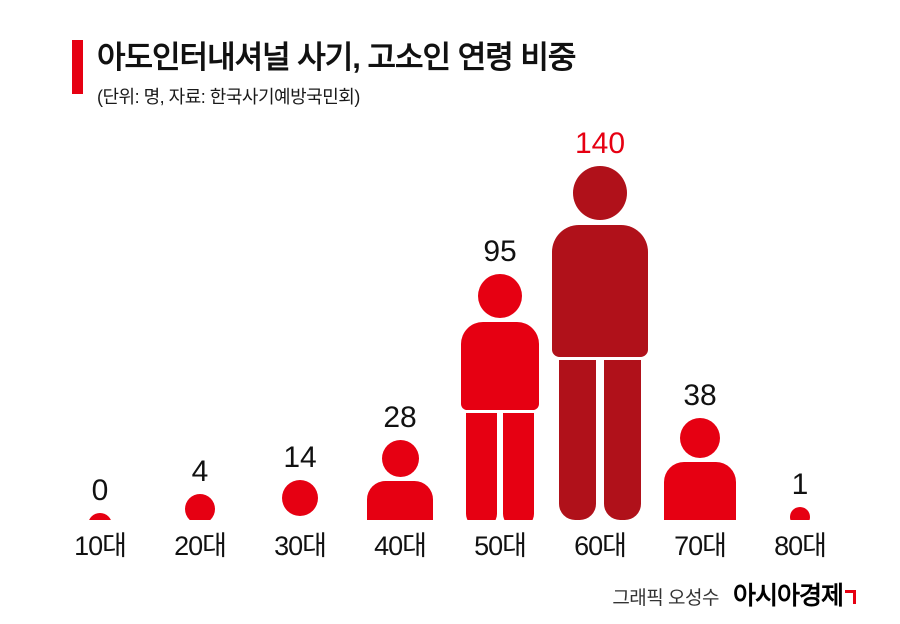 This screenshot has height=624, width=900. What do you see at coordinates (228, 96) in the screenshot?
I see `chart-subtitle: (단위: 명, 자료: 한국사기예방국민회)` at bounding box center [228, 96].